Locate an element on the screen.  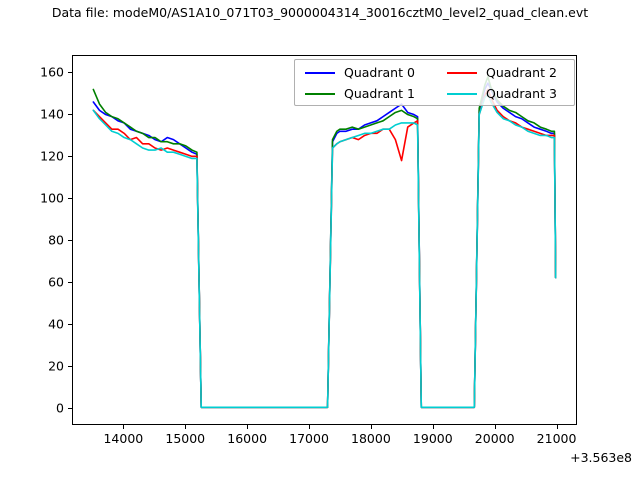
y-tick-label: 60 is located at coordinates (56, 282).